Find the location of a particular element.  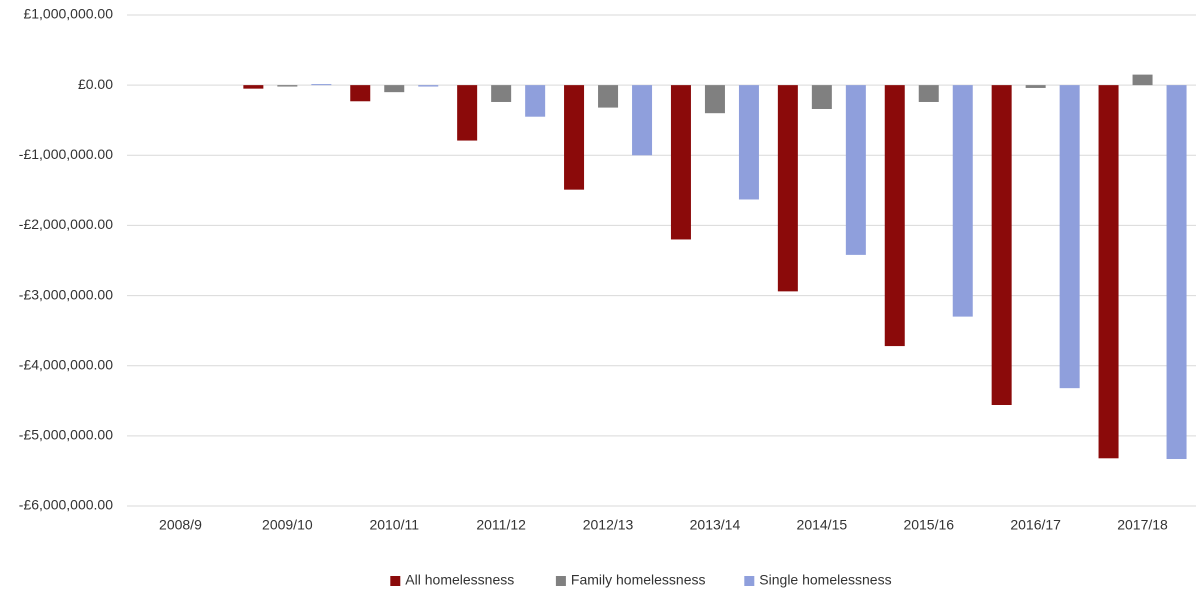

x-tick-label: 2011/12 is located at coordinates (501, 525).